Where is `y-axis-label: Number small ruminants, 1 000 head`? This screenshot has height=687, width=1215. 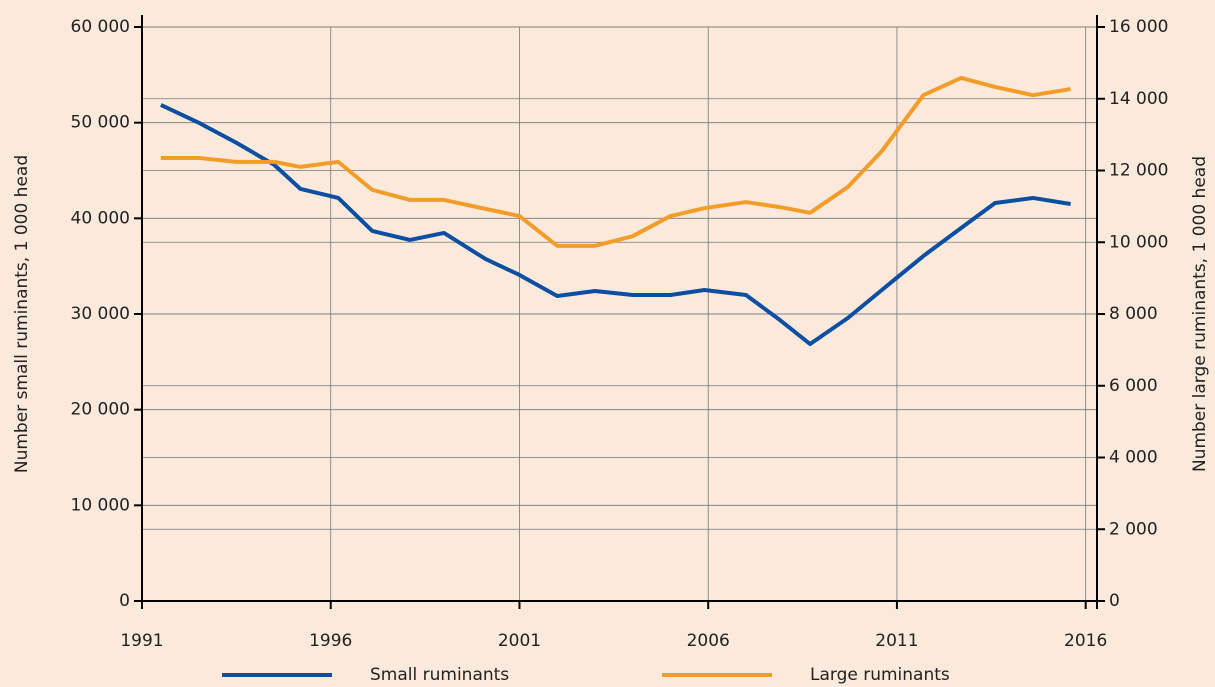
y-axis-label: Number small ruminants, 1 000 head is located at coordinates (22, 314).